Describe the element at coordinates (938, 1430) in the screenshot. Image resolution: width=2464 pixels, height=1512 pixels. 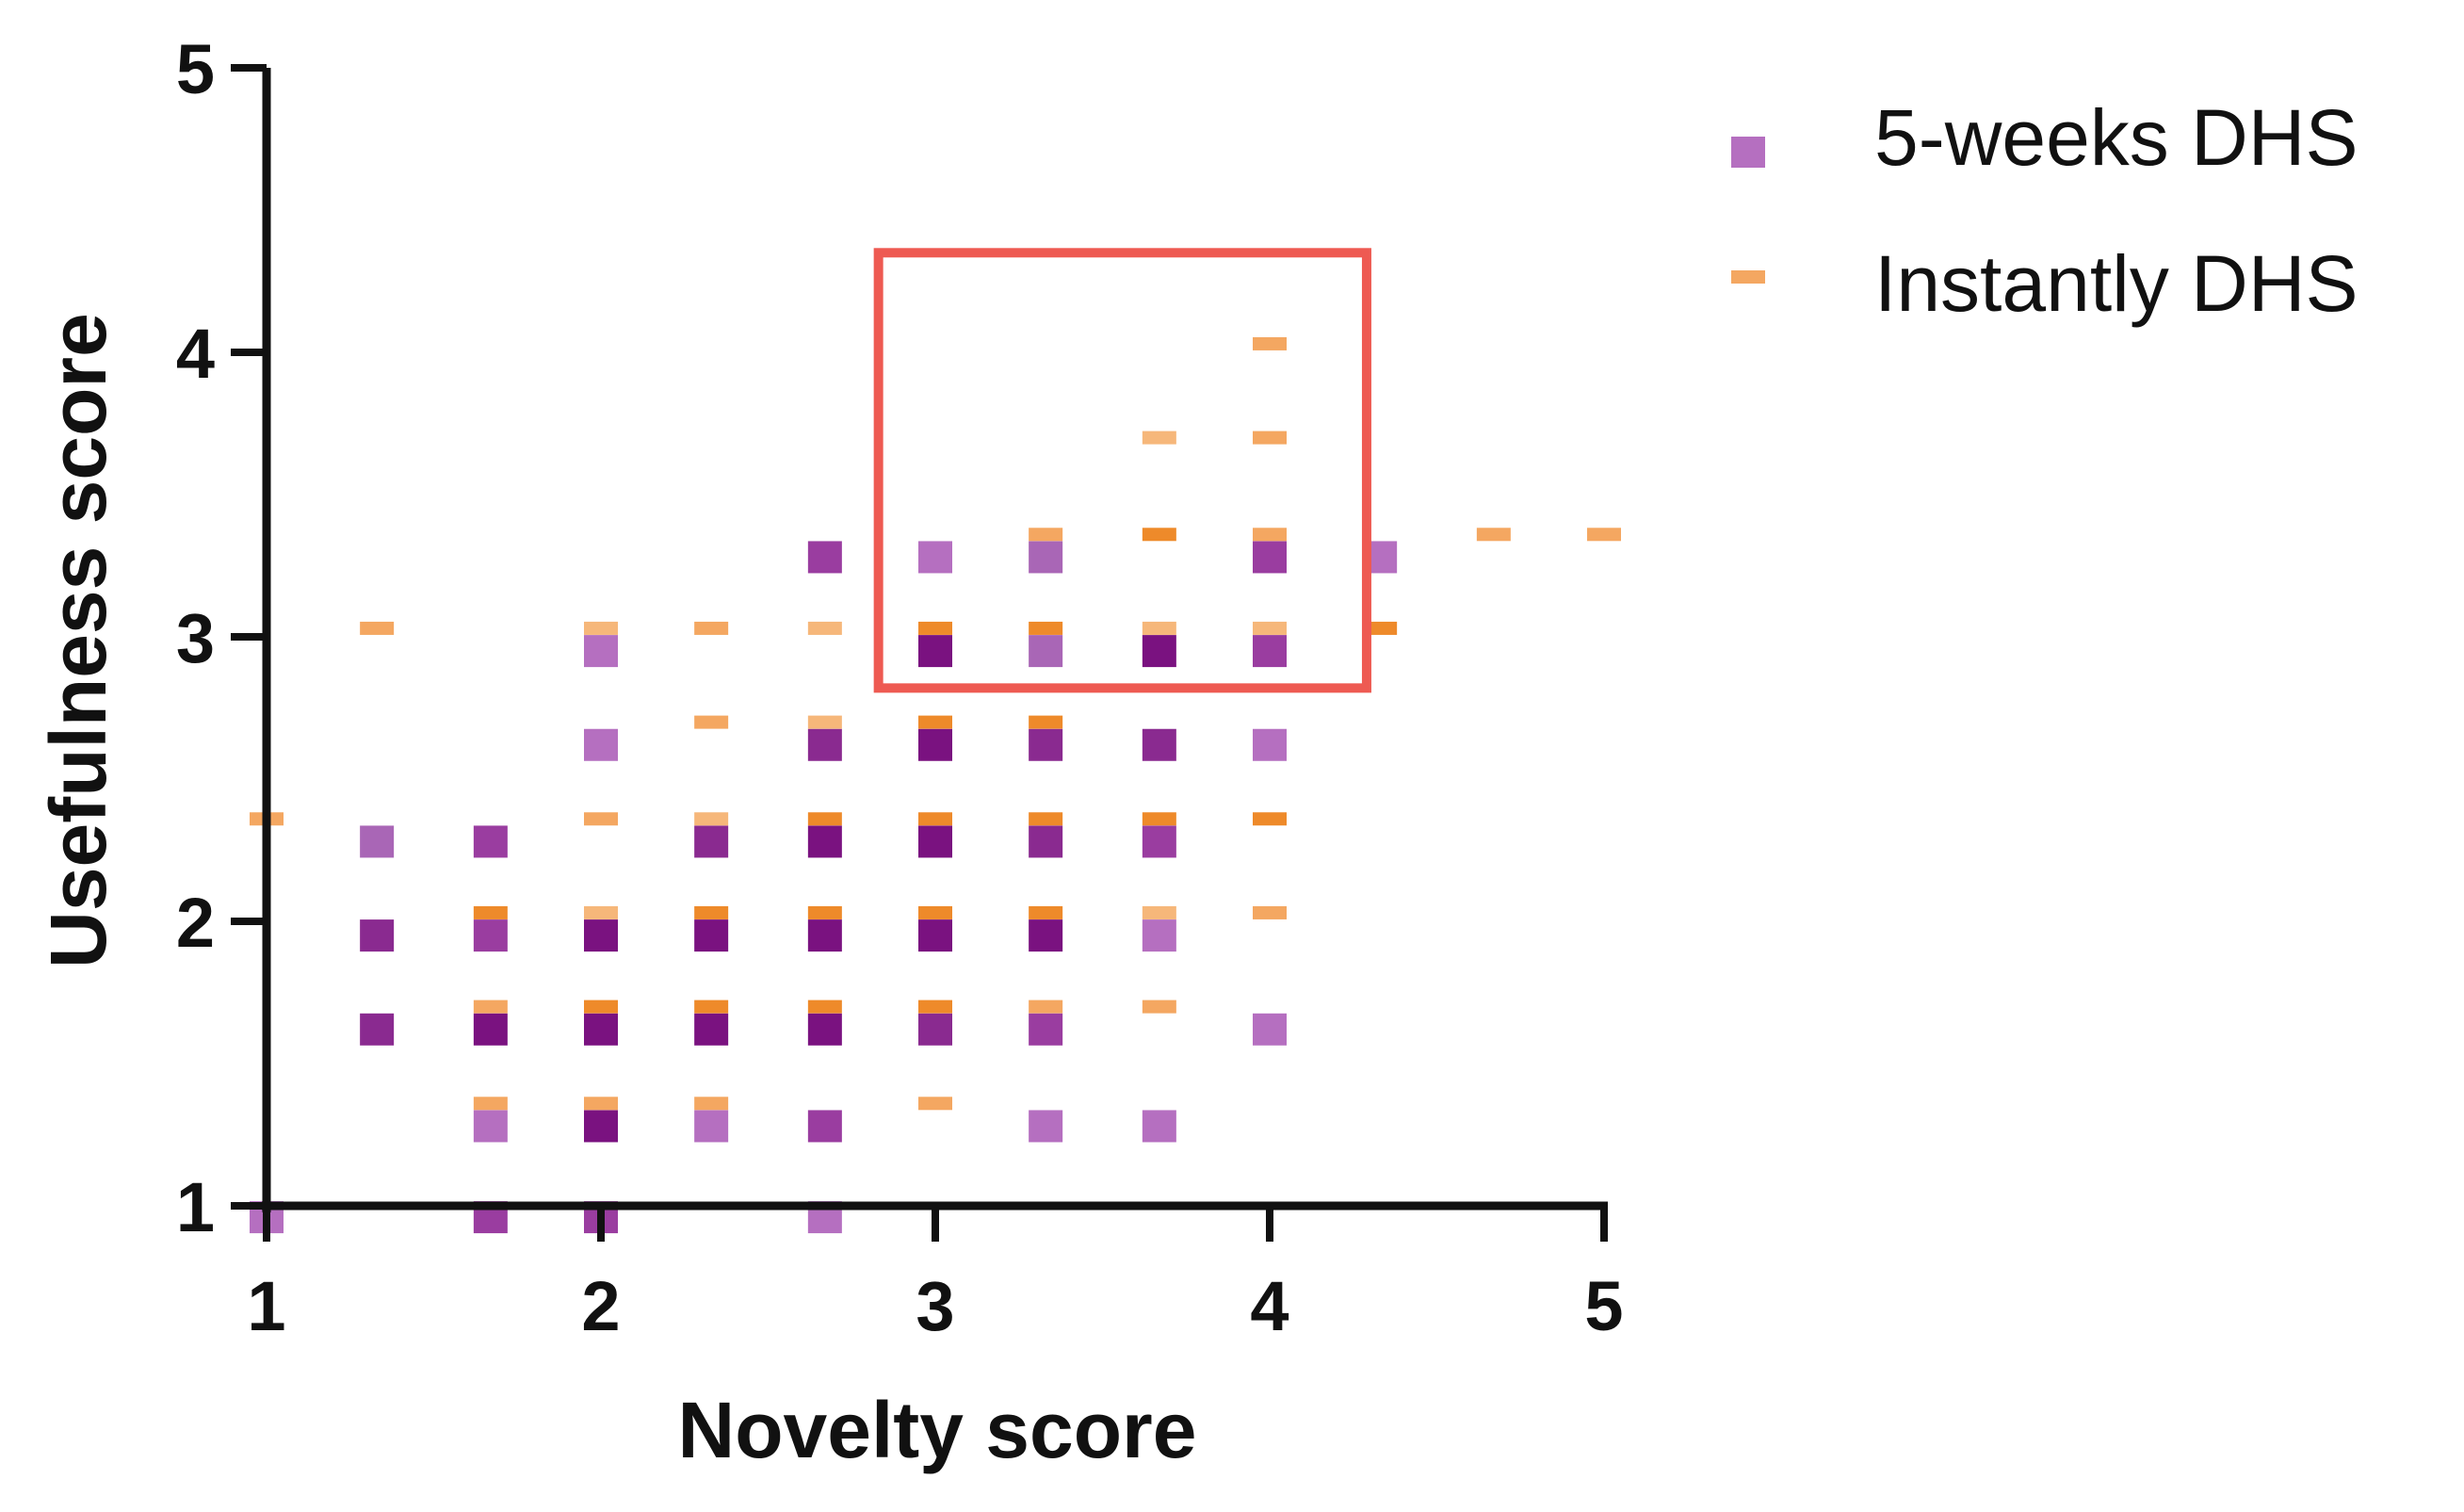
I see `x-axis-title: Novelty score` at that location.